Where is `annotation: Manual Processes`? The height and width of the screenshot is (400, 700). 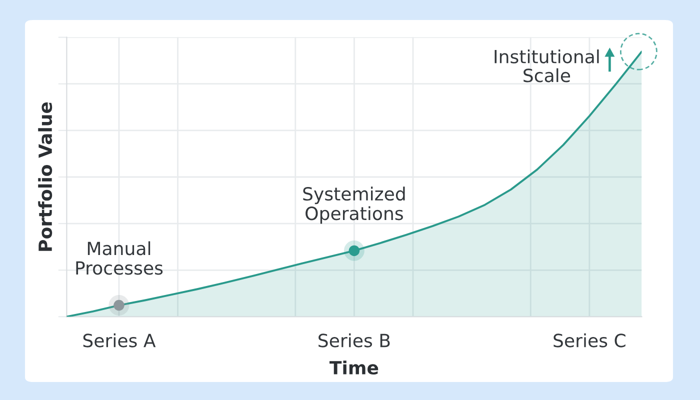
annotation: Manual Processes is located at coordinates (119, 258).